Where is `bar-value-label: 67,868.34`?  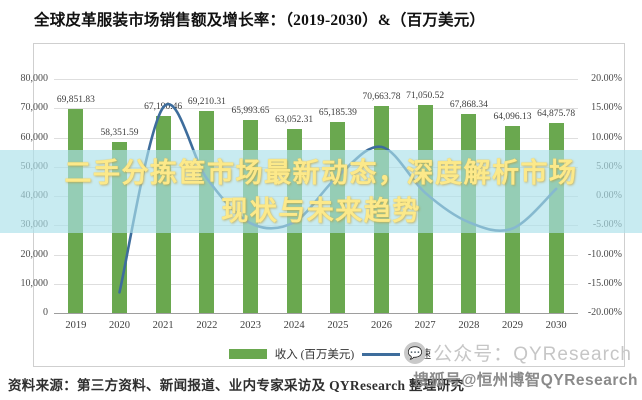 bar-value-label: 67,868.34 is located at coordinates (468, 105).